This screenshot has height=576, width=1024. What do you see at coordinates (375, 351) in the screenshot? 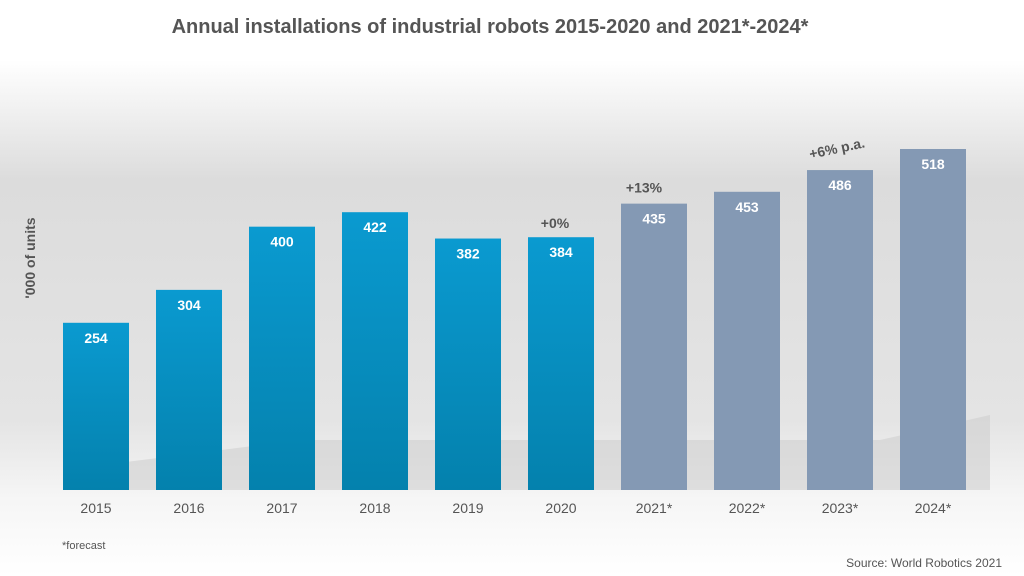
I see `bar-2018` at bounding box center [375, 351].